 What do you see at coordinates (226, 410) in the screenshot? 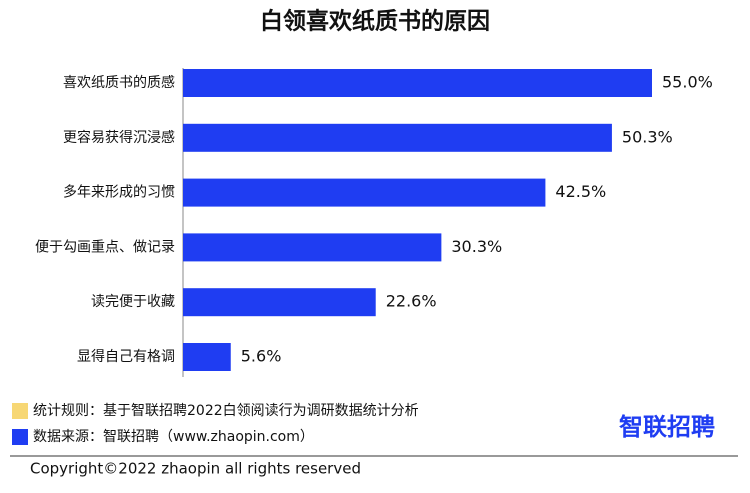
I see `note: 统计规则：基于智联招聘2022白领阅读行为调研数据统计分析` at bounding box center [226, 410].